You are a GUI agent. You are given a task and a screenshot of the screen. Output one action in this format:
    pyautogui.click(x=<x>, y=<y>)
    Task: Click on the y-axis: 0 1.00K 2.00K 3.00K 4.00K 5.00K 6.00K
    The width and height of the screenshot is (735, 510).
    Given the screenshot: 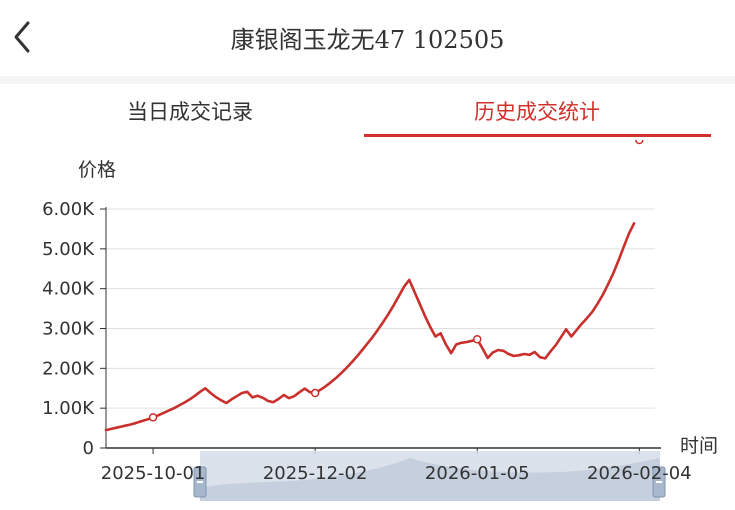 What is the action you would take?
    pyautogui.click(x=74, y=329)
    